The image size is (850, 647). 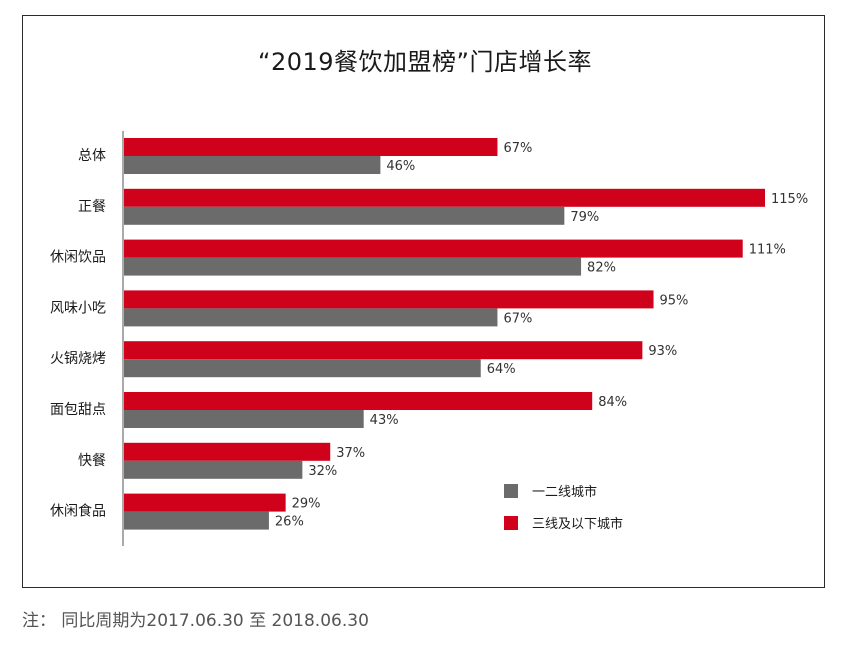 What do you see at coordinates (425, 62) in the screenshot?
I see `chart-title: “2019餐饮加盟榜”门店增长率` at bounding box center [425, 62].